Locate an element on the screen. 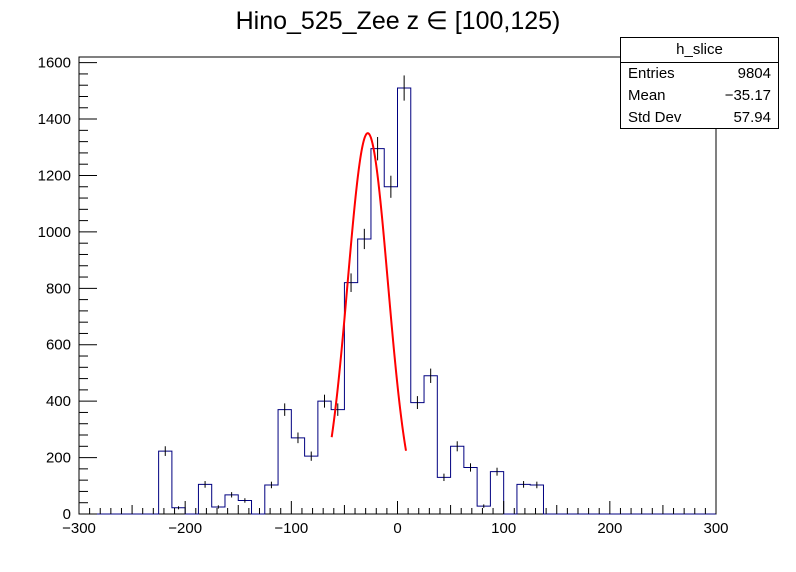 This screenshot has height=572, width=796. x-tick-label: 300 is located at coordinates (715, 528).